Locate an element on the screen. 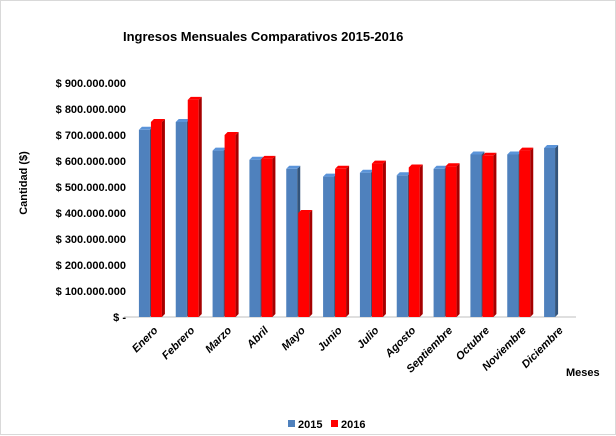 Image resolution: width=616 pixels, height=436 pixels. bar-2016-junio is located at coordinates (342, 241).